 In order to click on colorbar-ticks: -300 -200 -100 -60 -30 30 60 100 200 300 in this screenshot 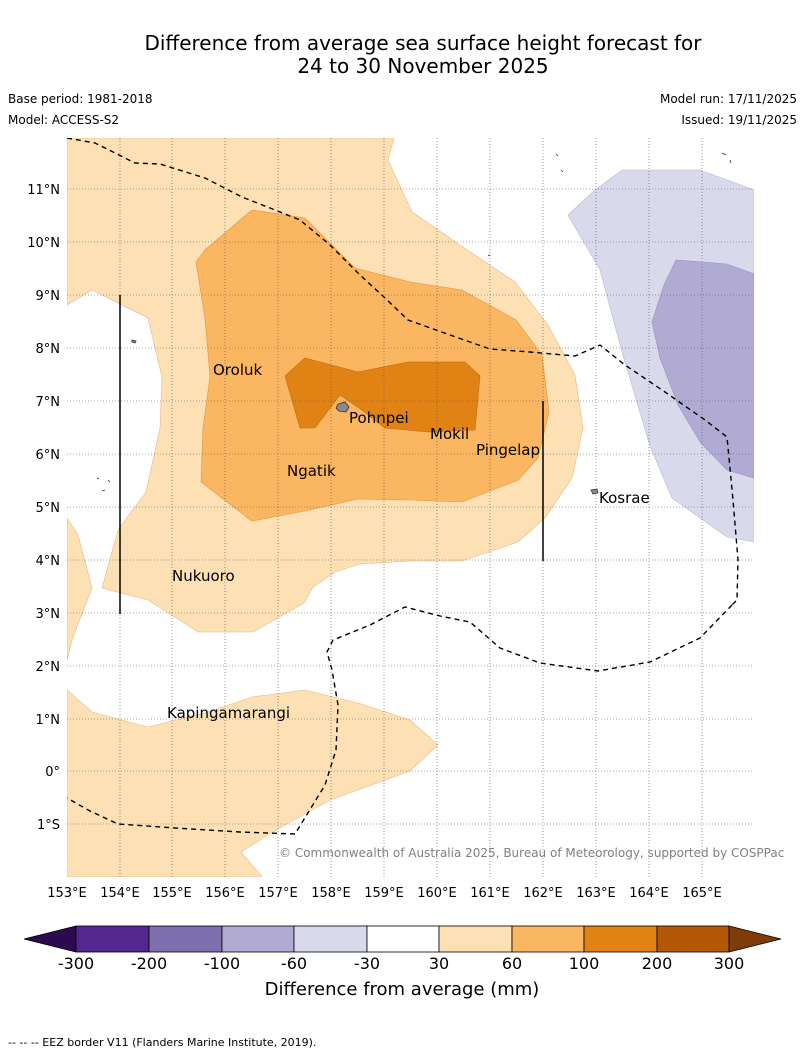, I will do `click(401, 963)`.